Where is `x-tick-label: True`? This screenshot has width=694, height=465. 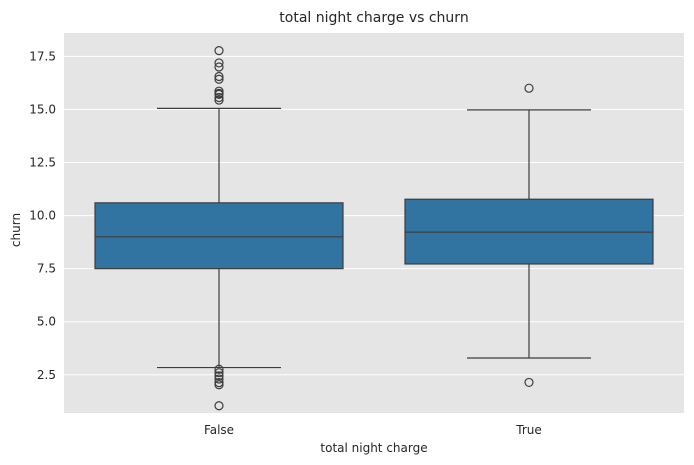 x-tick-label: True is located at coordinates (528, 430).